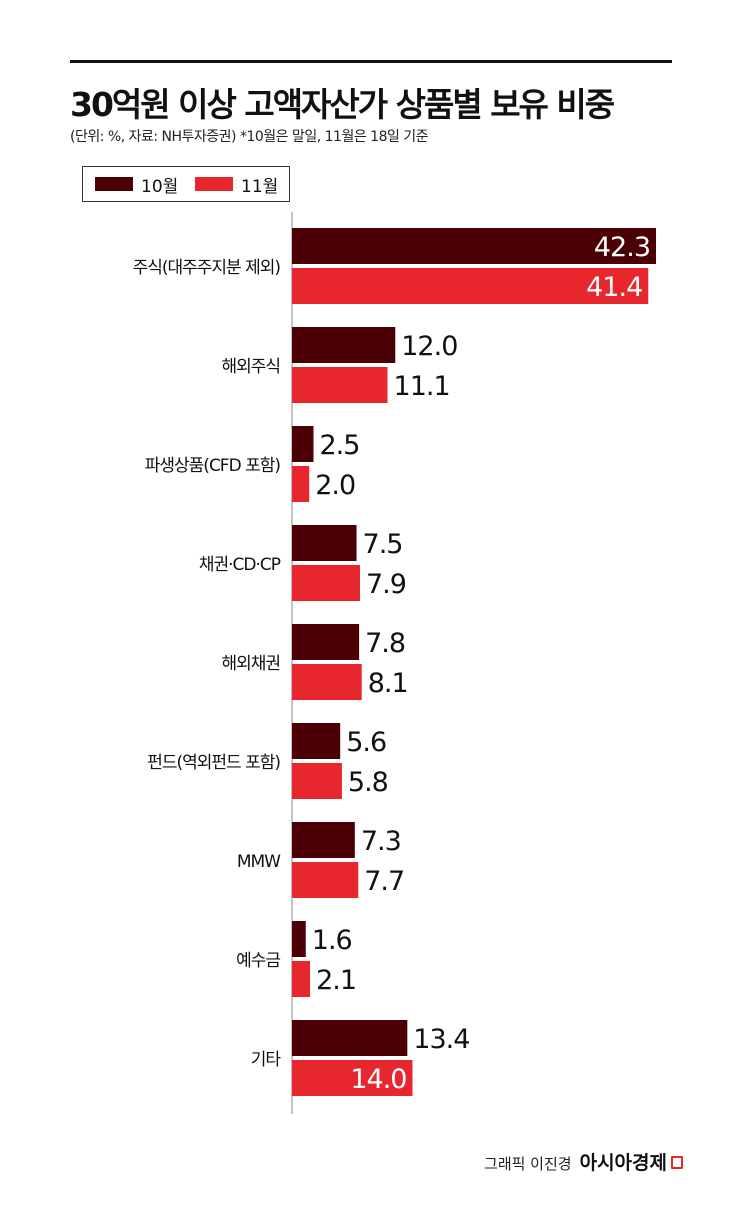 The width and height of the screenshot is (749, 1210). Describe the element at coordinates (383, 544) in the screenshot. I see `data-label: 7.5` at that location.